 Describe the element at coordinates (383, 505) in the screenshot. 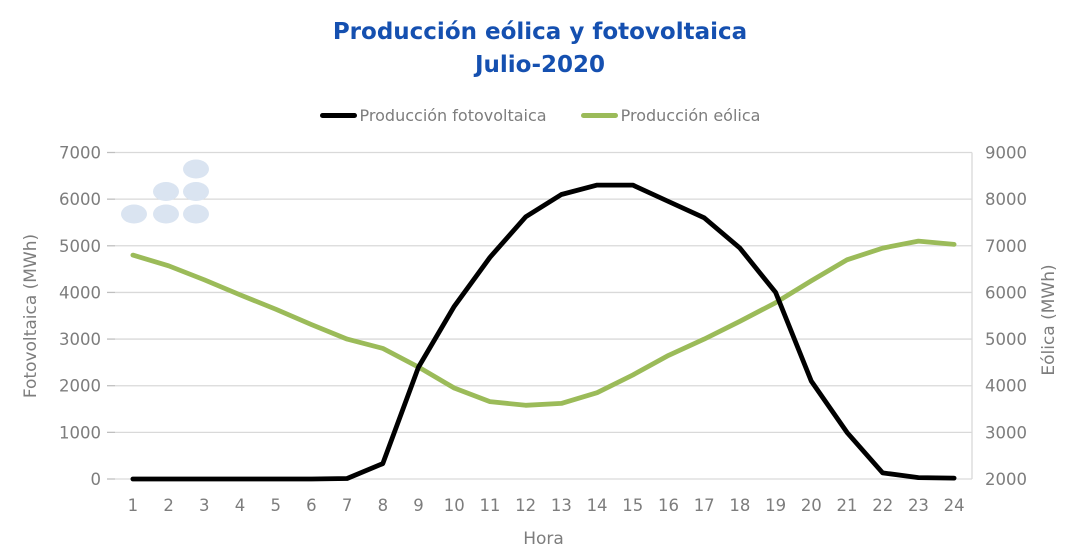

I see `x-axis-tick-label: 8` at that location.